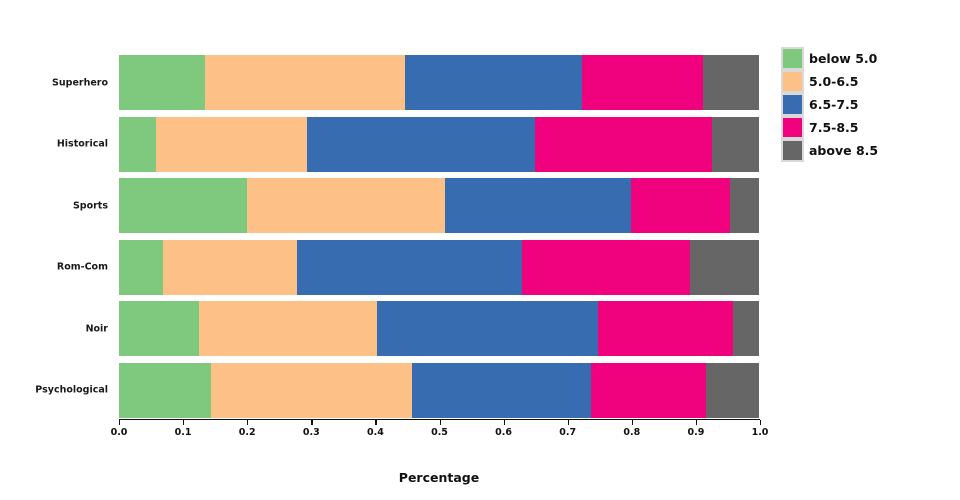 Image resolution: width=960 pixels, height=500 pixels. Describe the element at coordinates (80, 82) in the screenshot. I see `category-label: Superhero` at that location.